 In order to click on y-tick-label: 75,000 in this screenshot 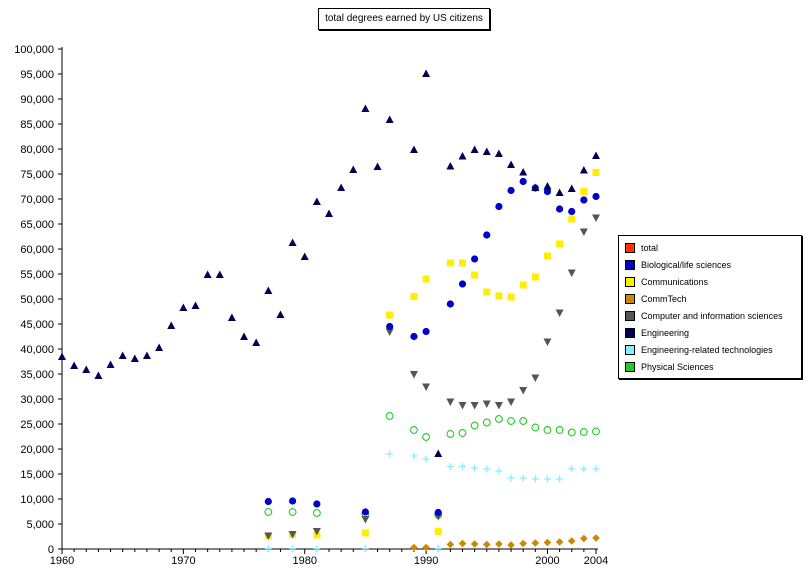, I will do `click(37, 175)`.